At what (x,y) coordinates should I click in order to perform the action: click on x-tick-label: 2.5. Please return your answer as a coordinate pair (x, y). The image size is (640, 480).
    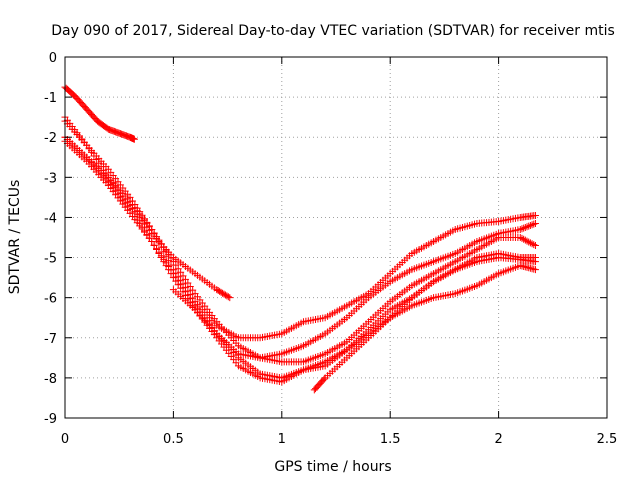
    Looking at the image, I should click on (607, 439).